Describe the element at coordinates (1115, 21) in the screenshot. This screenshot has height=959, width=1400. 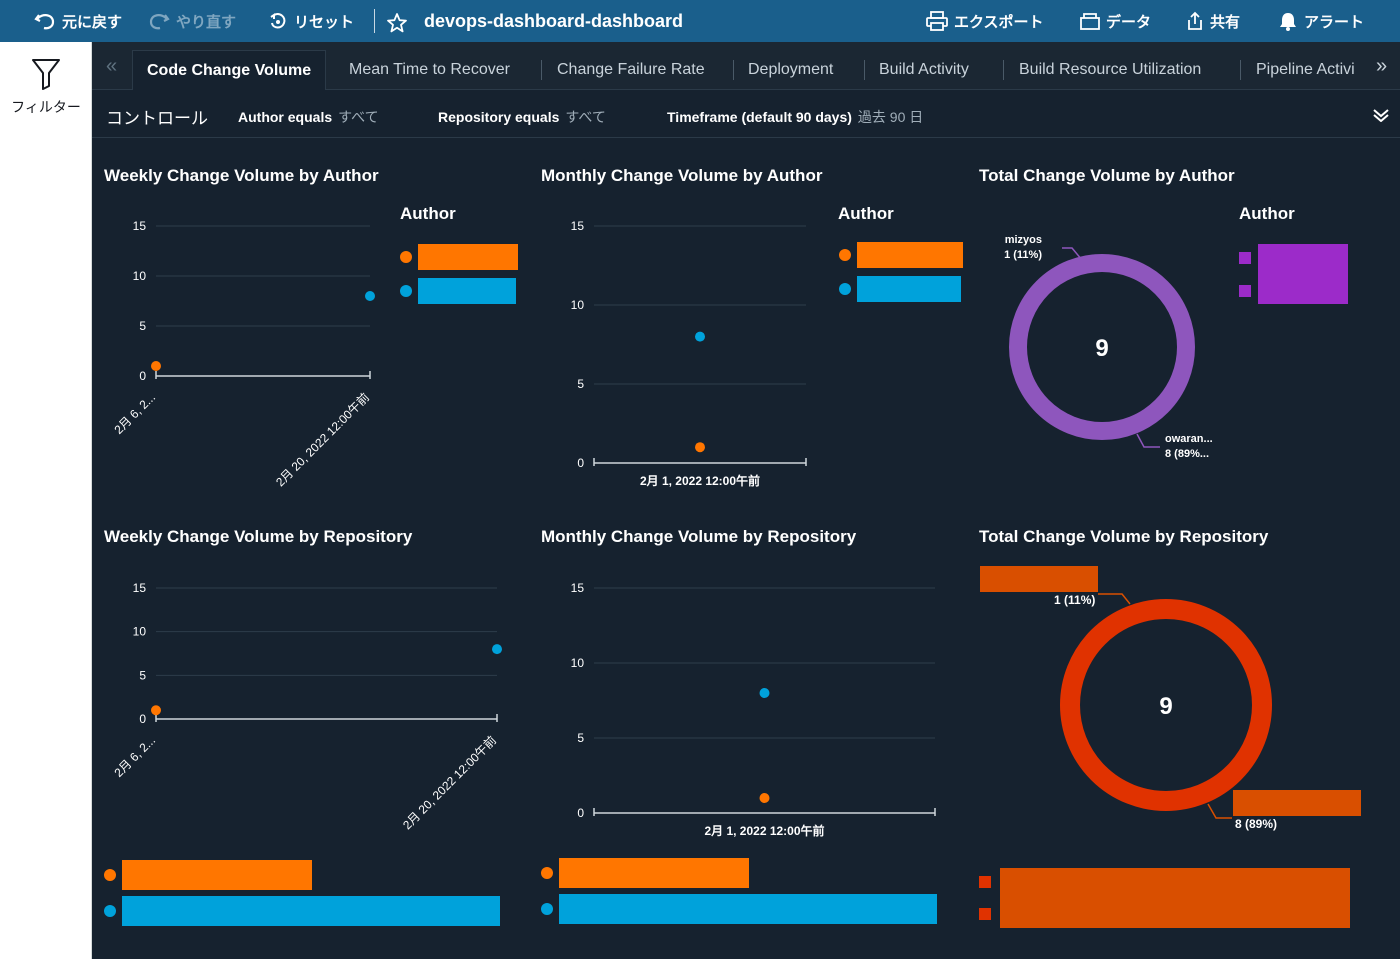
I see `data-button: データ` at that location.